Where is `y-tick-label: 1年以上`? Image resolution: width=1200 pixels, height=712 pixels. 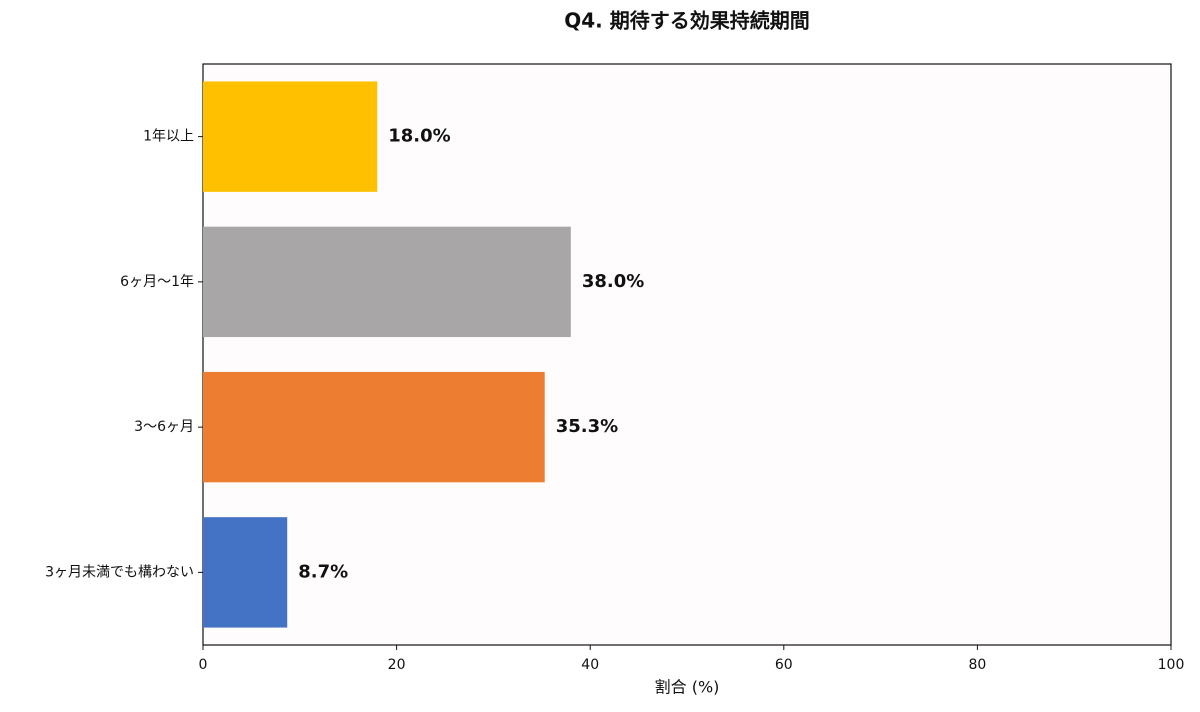 y-tick-label: 1年以上 is located at coordinates (168, 137).